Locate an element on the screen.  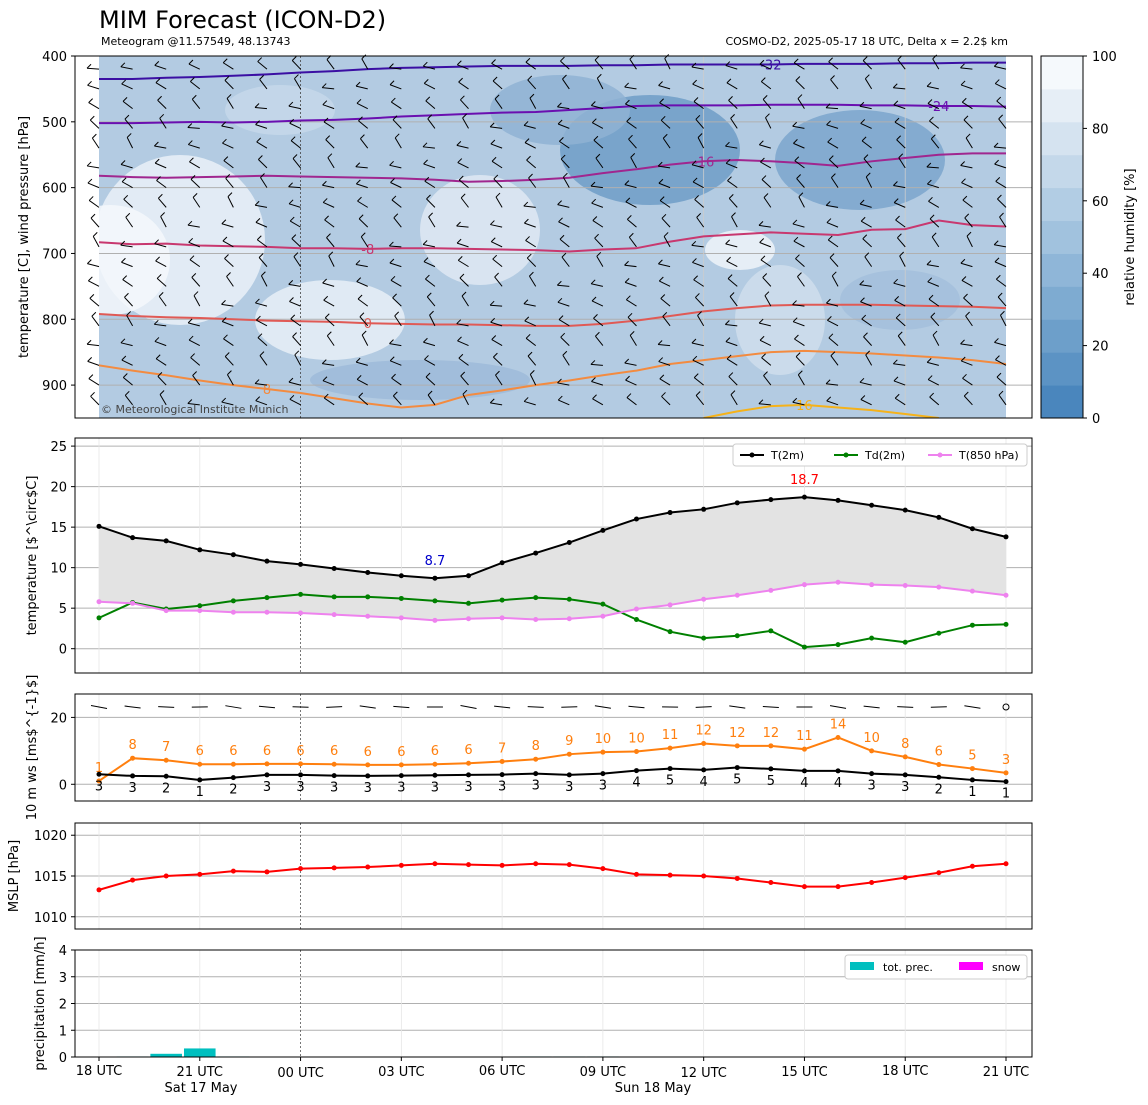
x-tick-label: 03 UTC is located at coordinates (401, 1072).